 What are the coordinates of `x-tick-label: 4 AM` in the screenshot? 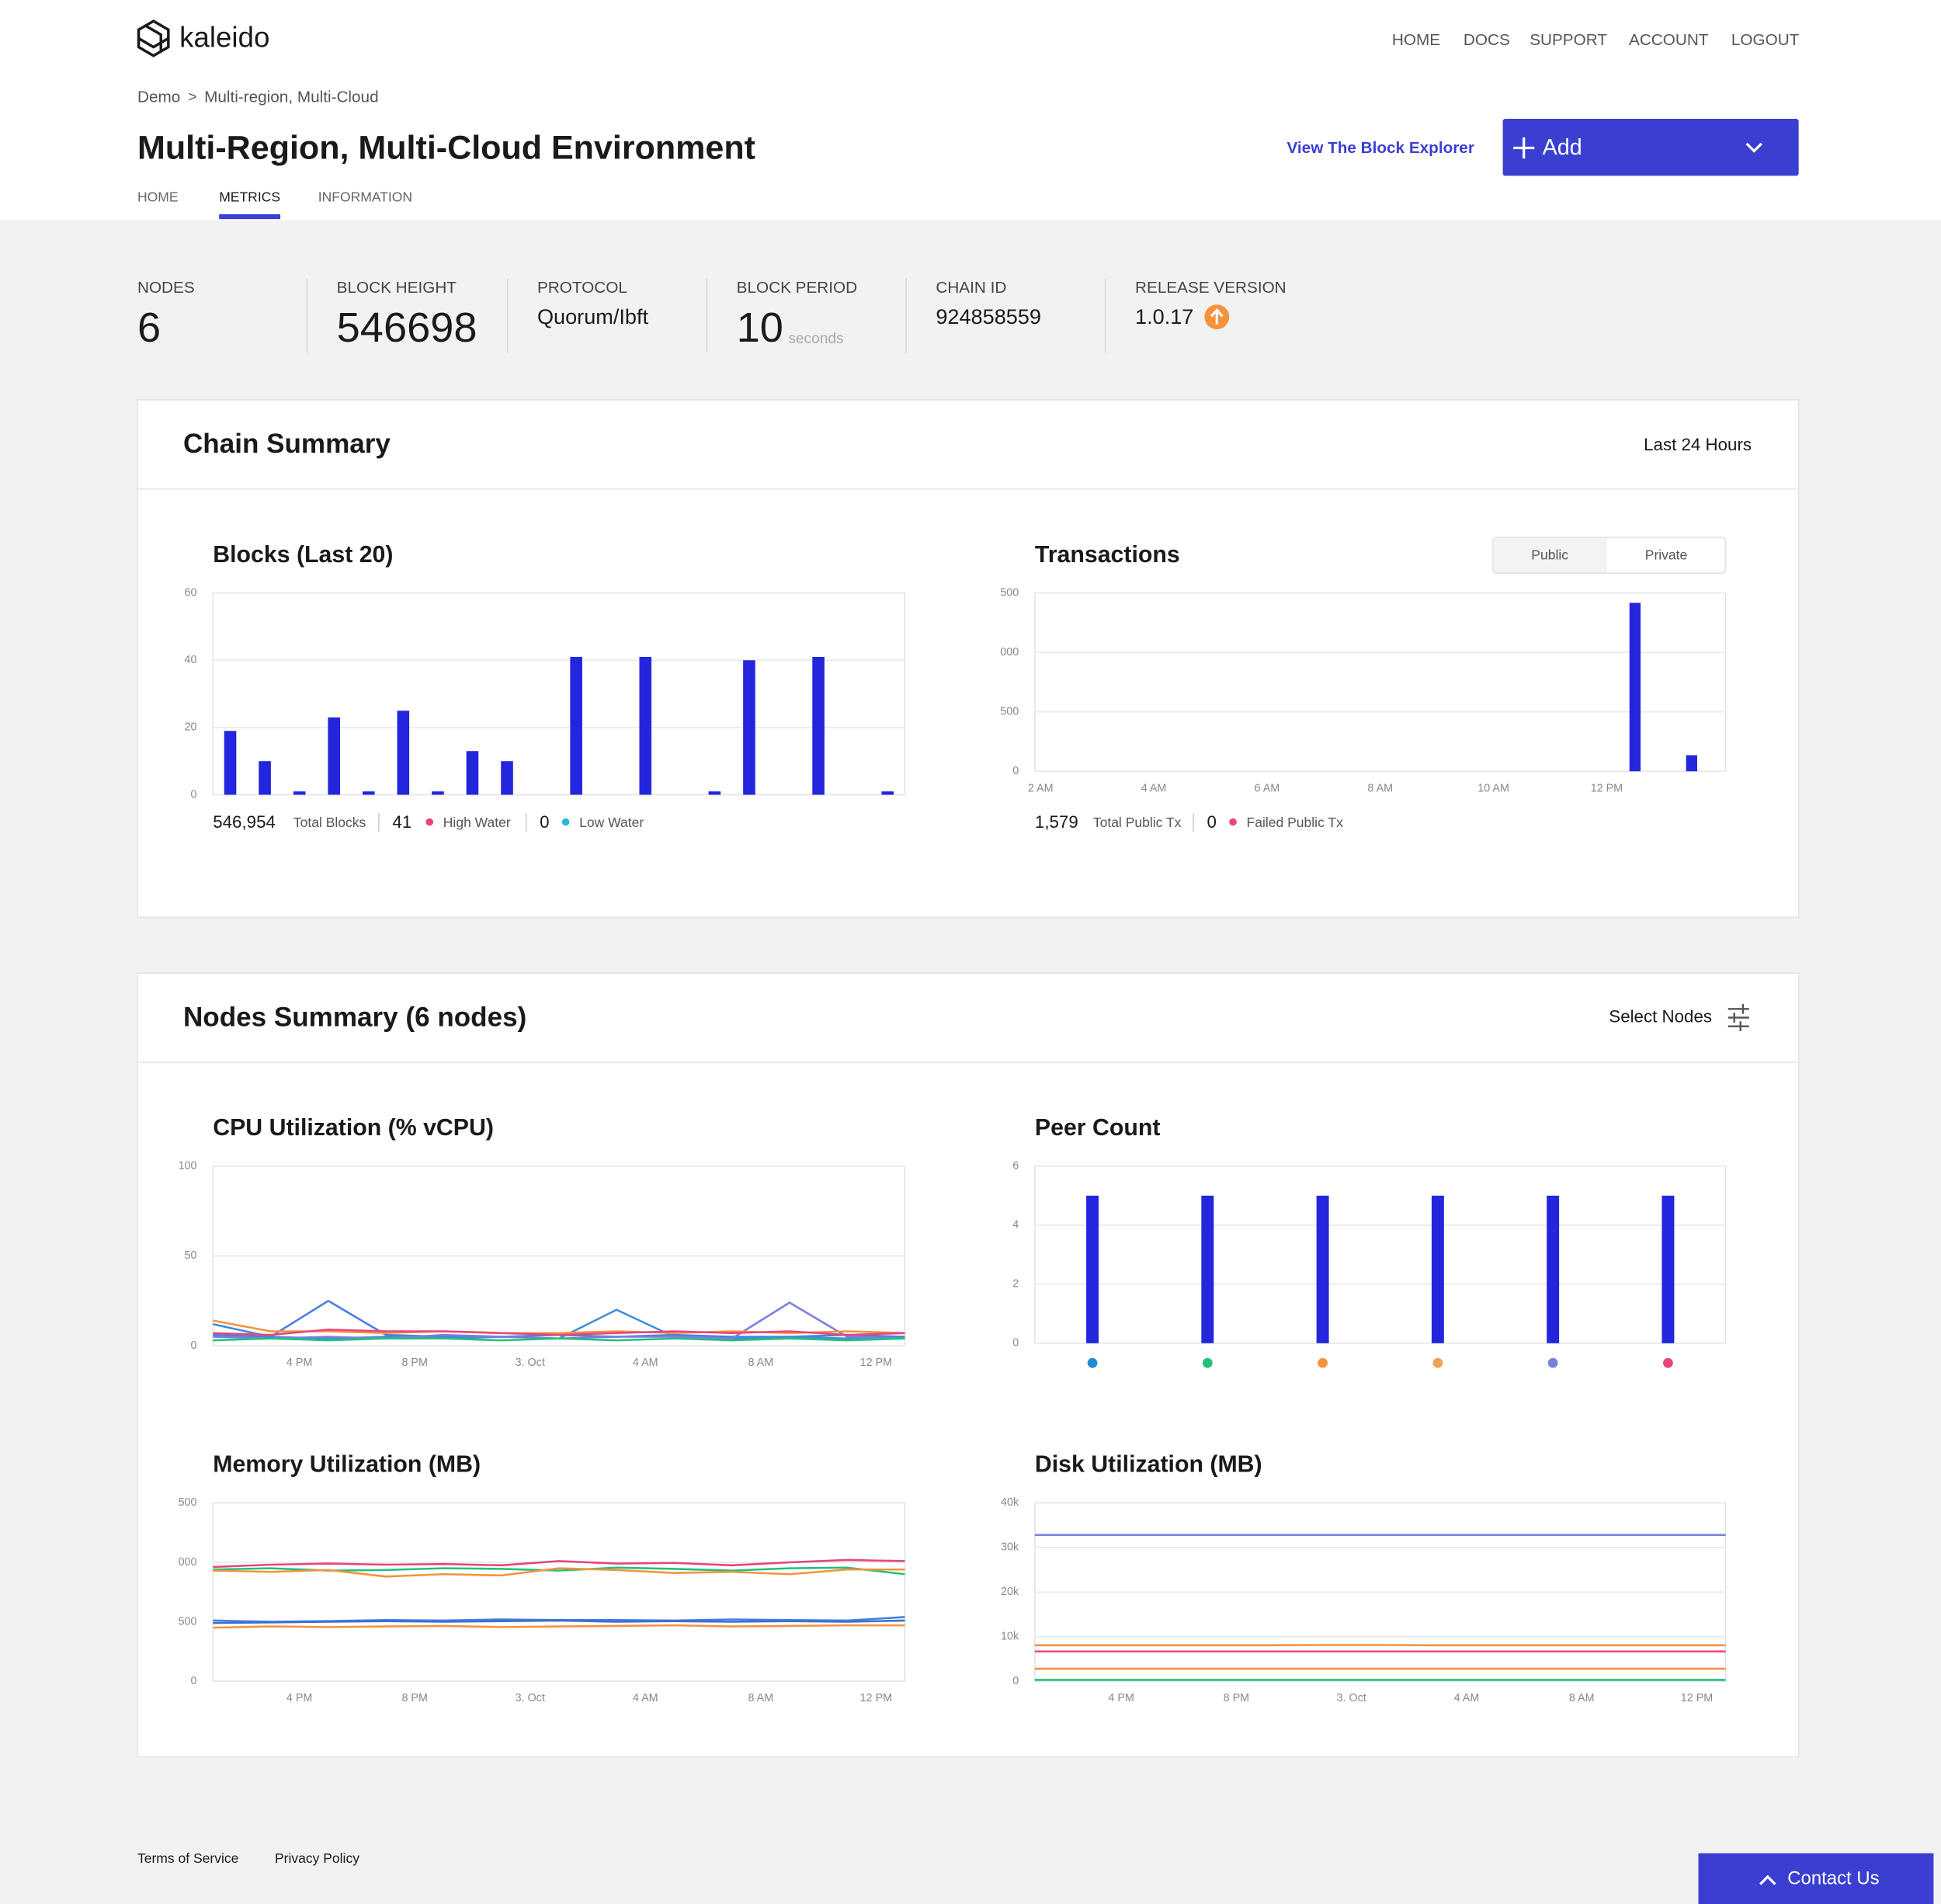 It's located at (1467, 1698).